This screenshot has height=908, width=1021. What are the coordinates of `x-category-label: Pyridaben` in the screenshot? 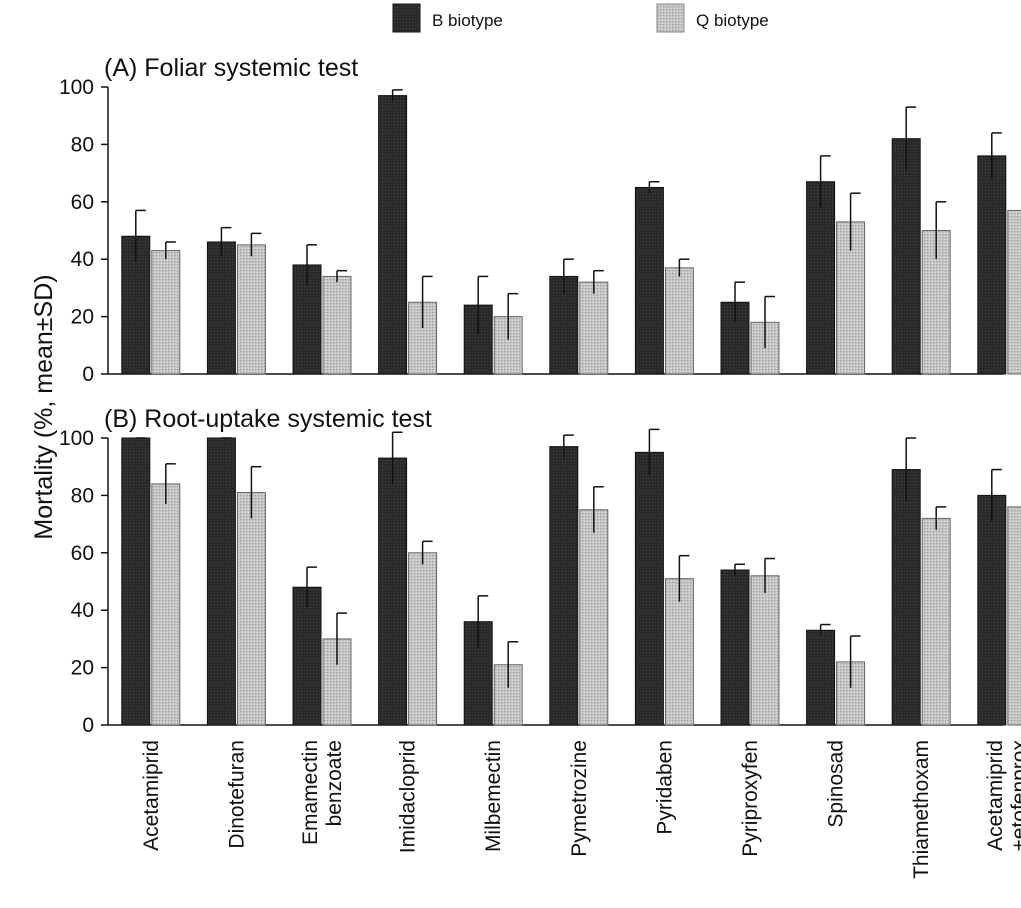 It's located at (664, 787).